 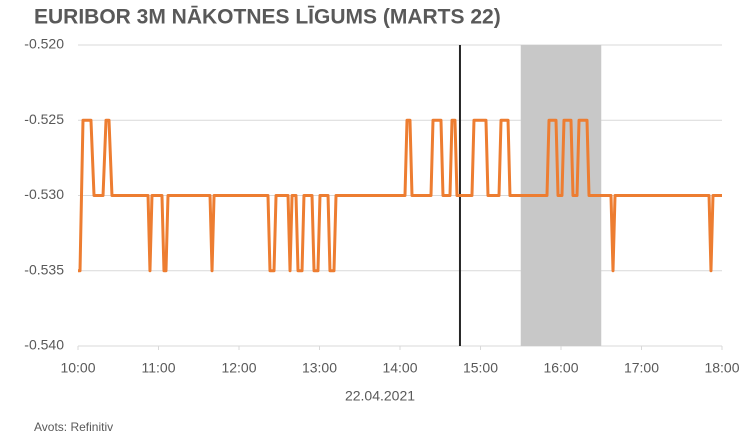 I want to click on source: Avots: Refinitiv, so click(x=73, y=427).